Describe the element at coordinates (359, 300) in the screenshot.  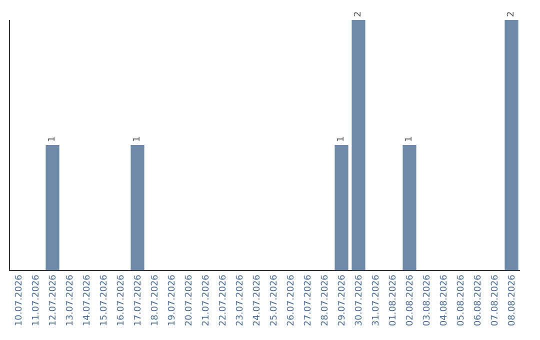
I see `x-tick-label: 30.07.2026` at that location.